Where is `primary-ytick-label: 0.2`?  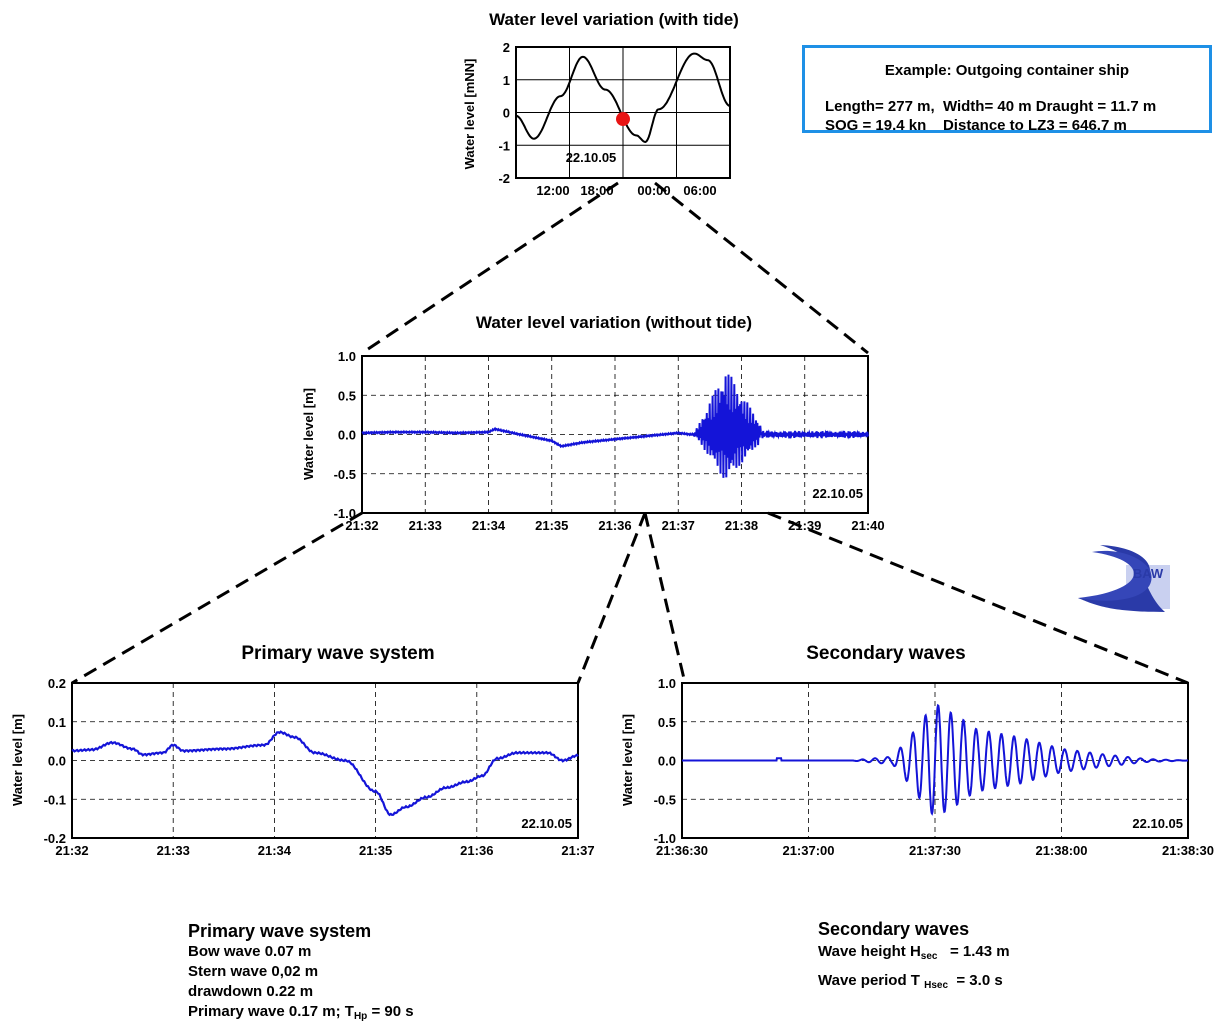
primary-ytick-label: 0.2 is located at coordinates (57, 683).